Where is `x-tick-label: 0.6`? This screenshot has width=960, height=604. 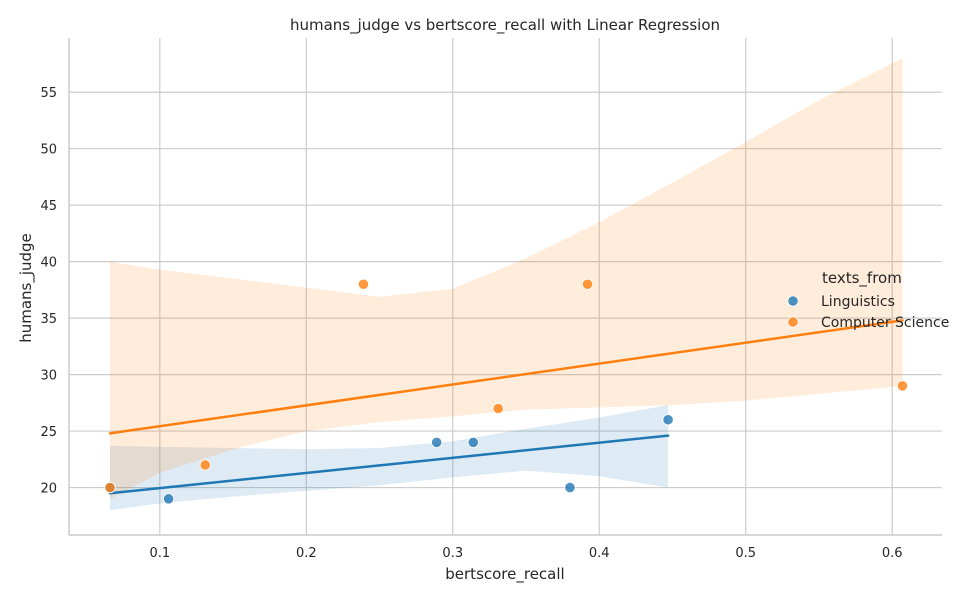
x-tick-label: 0.6 is located at coordinates (892, 553).